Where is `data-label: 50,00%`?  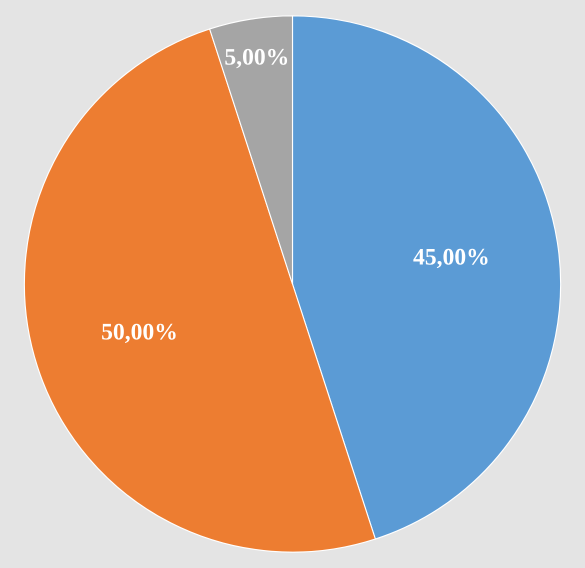 data-label: 50,00% is located at coordinates (139, 334).